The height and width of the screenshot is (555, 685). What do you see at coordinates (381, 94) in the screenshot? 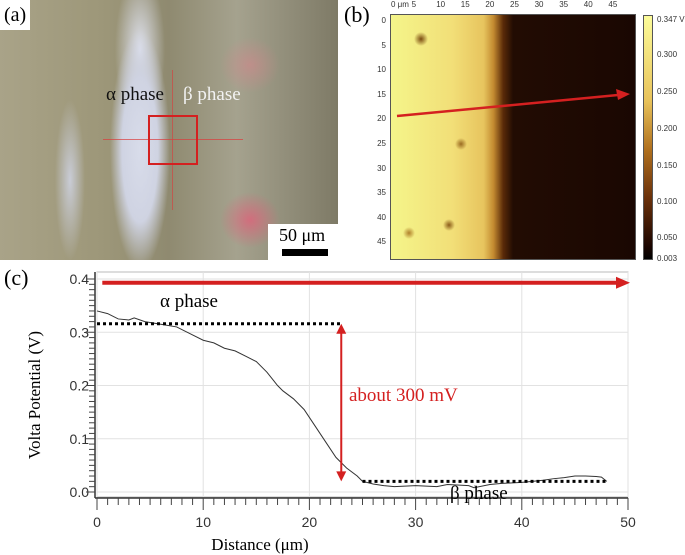
I see `map-y-tick: 15` at bounding box center [381, 94].